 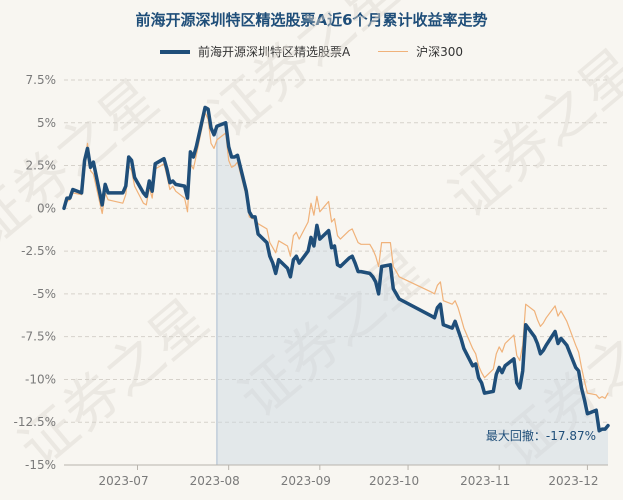 What do you see at coordinates (41, 166) in the screenshot?
I see `y-tick-label: 2.5%` at bounding box center [41, 166].